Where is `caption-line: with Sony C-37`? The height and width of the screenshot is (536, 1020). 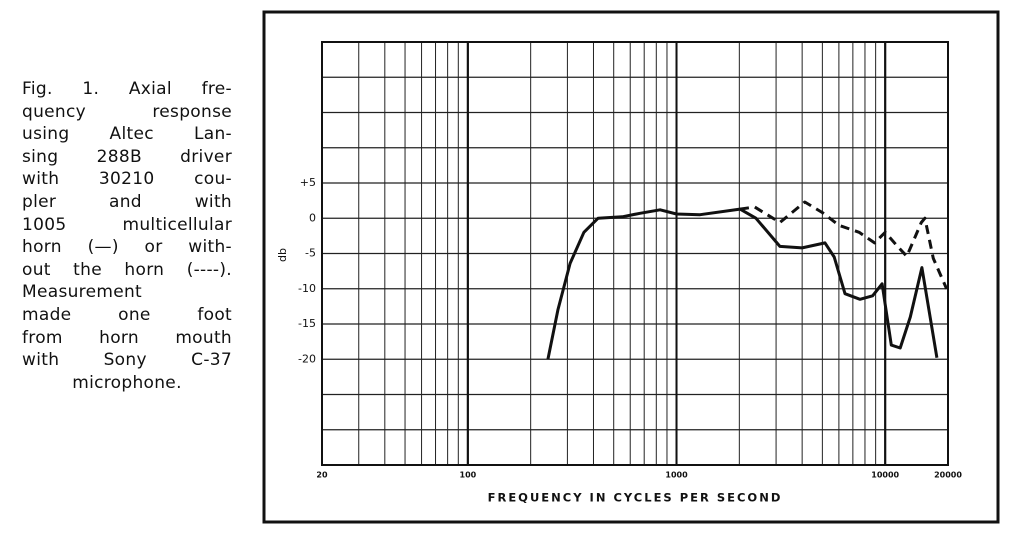
caption-line: with Sony C-37 is located at coordinates (127, 360).